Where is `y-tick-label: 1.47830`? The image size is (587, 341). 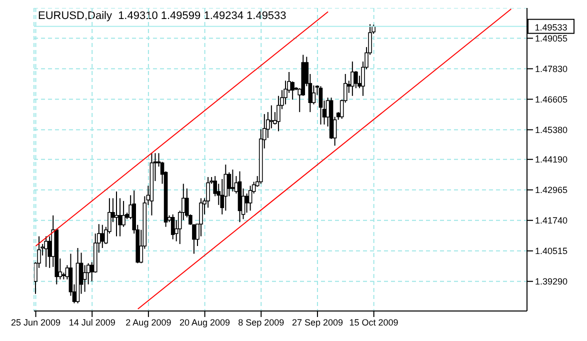
y-tick-label: 1.47830 is located at coordinates (551, 69).